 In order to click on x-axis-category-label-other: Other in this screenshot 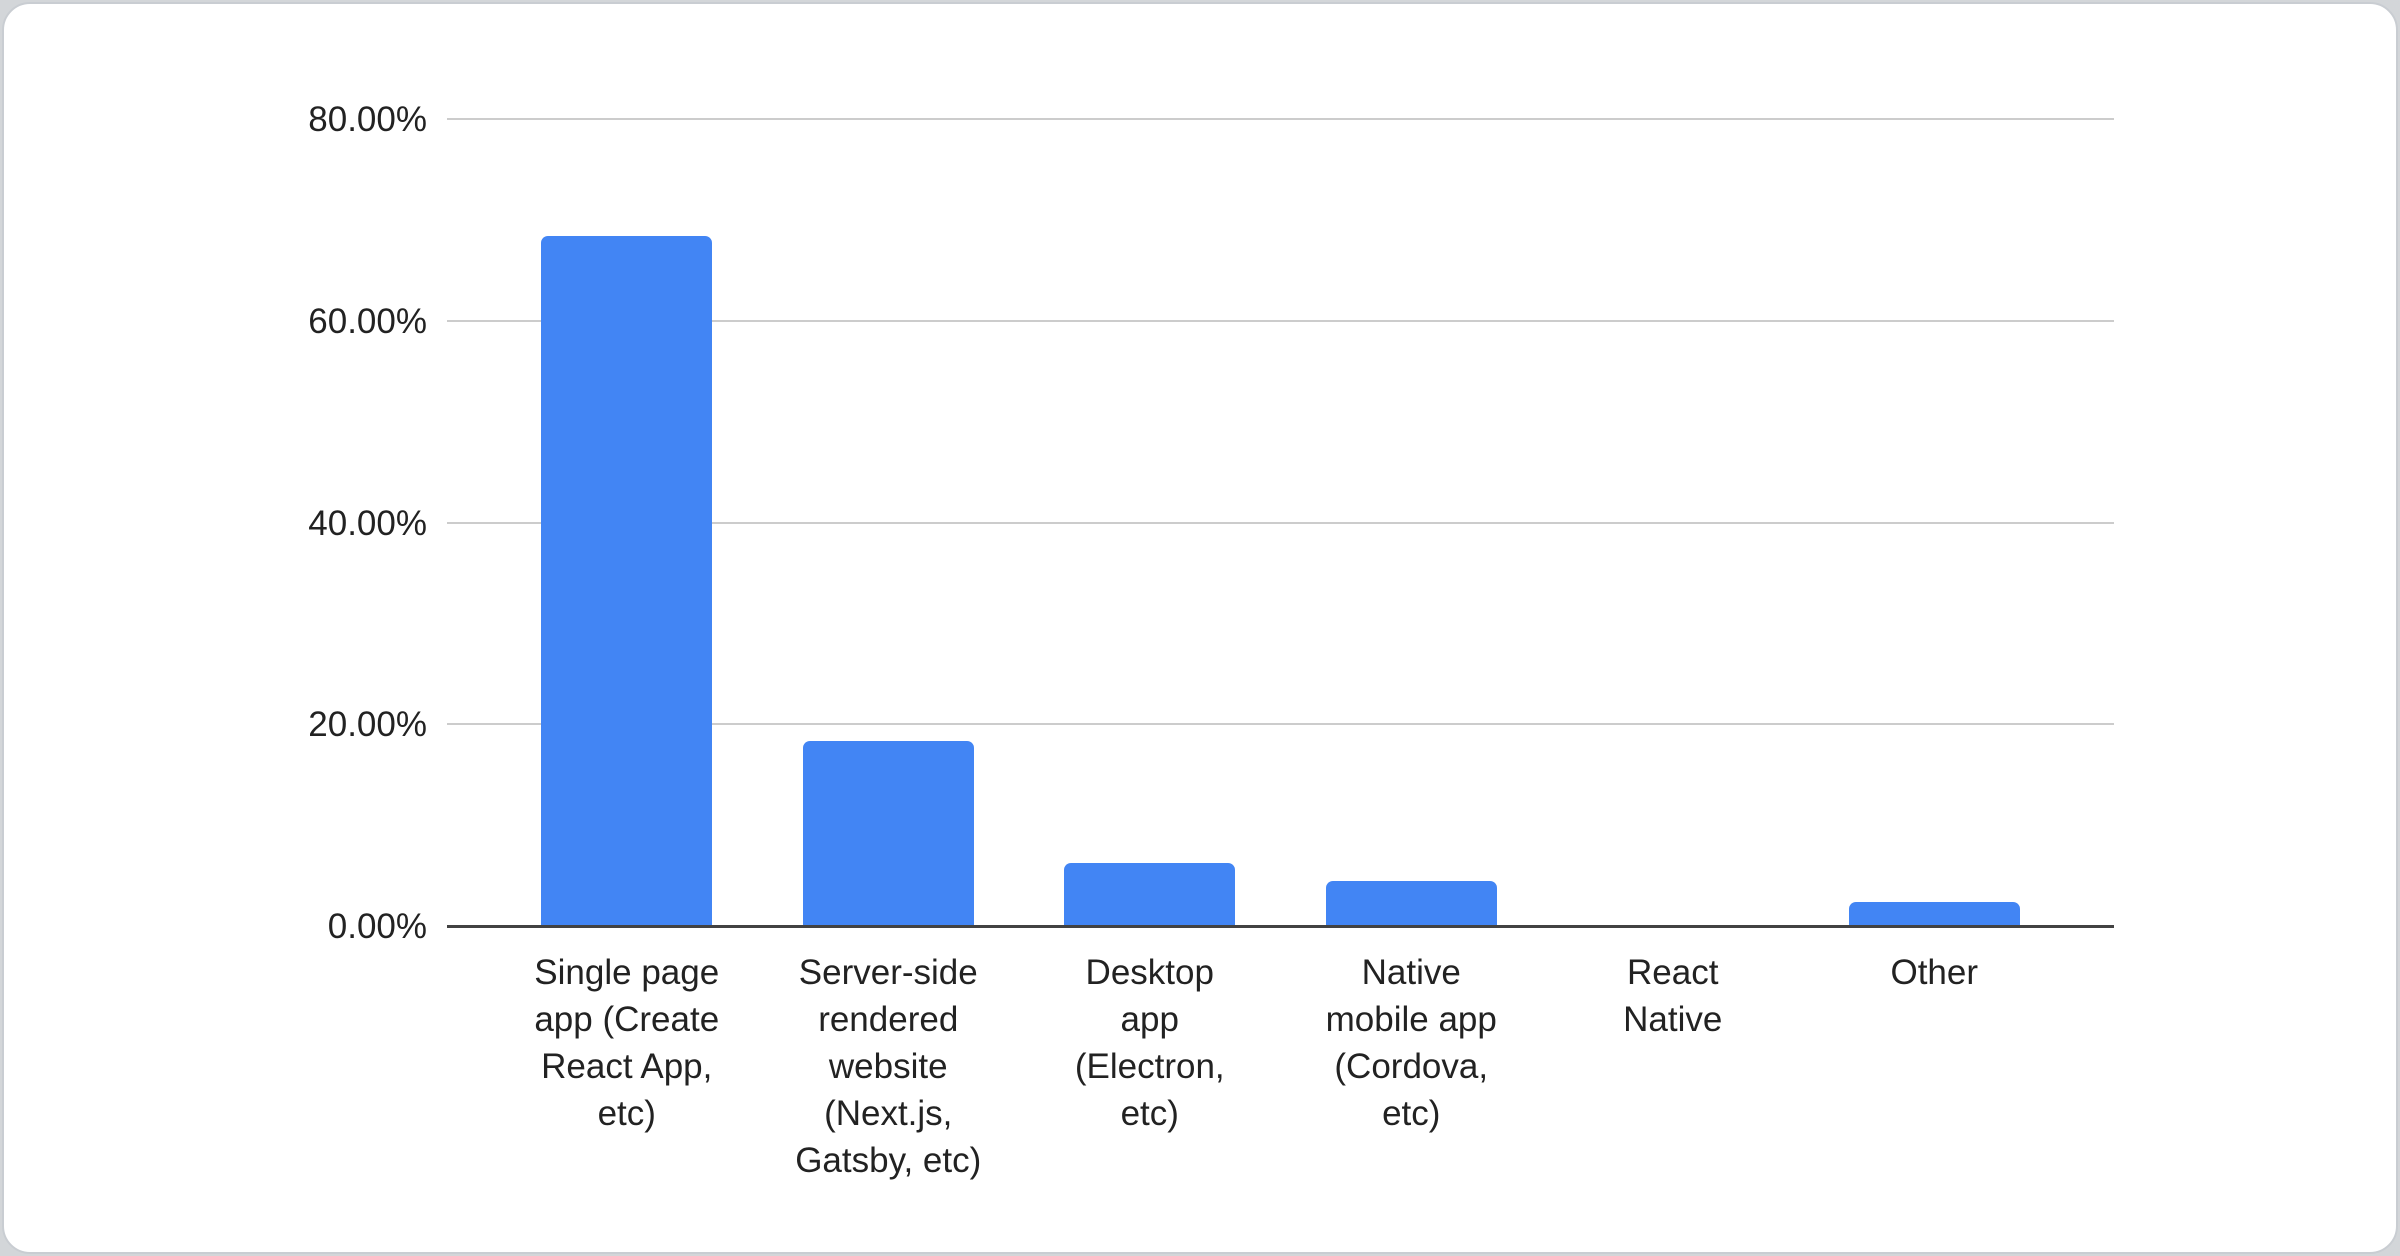, I will do `click(1934, 972)`.